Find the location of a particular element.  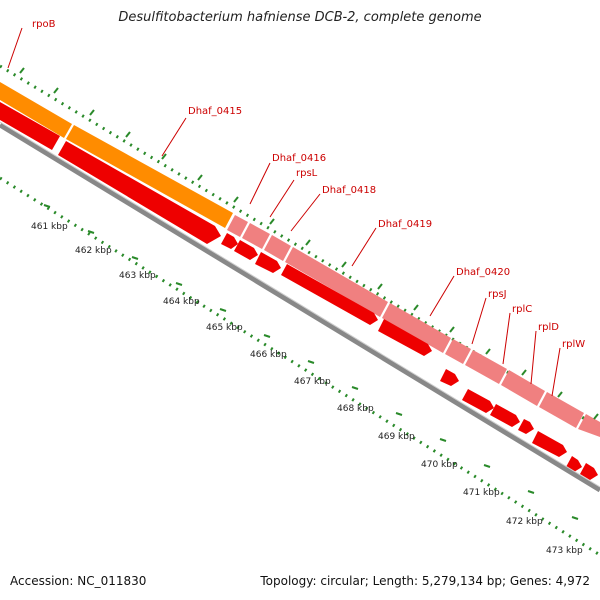

svg-text: rplD is located at coordinates (548, 327).